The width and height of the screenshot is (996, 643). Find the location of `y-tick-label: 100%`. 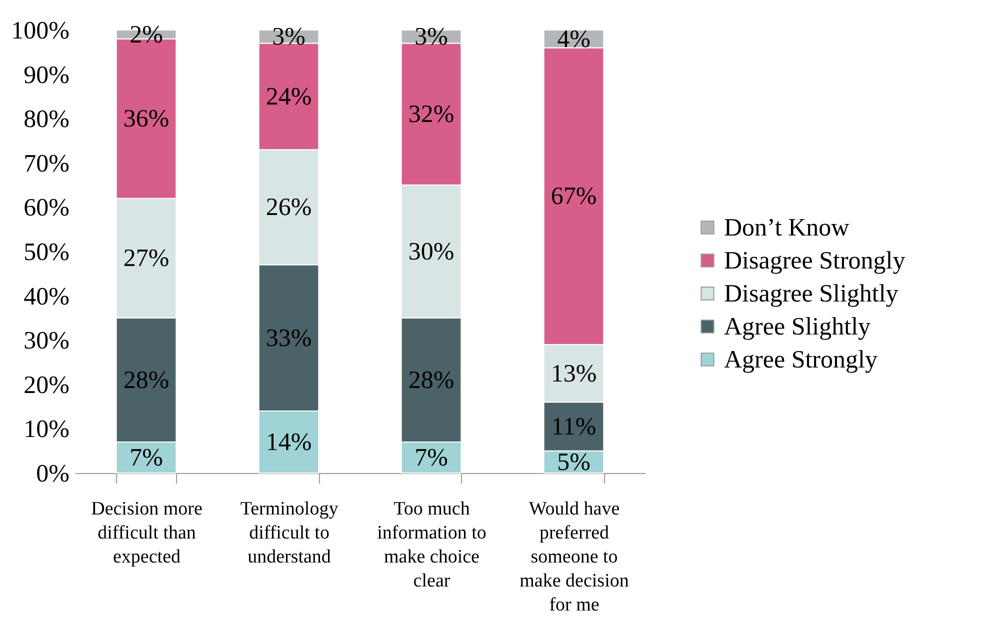

y-tick-label: 100% is located at coordinates (40, 31).